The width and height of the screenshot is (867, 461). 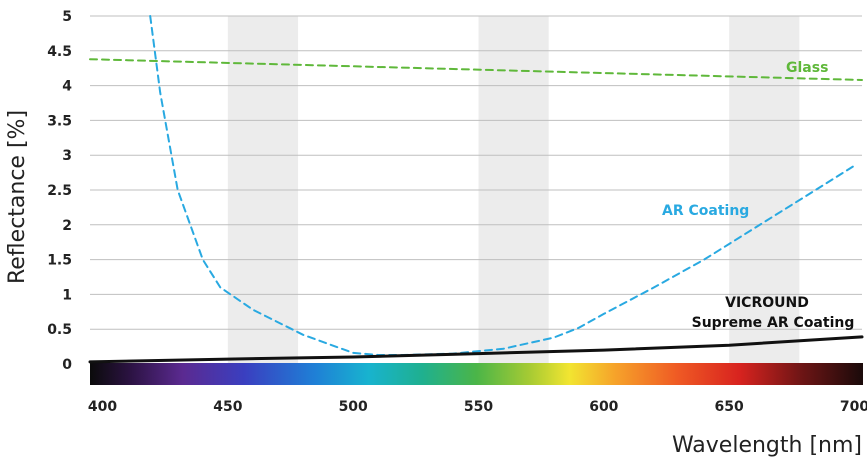 I want to click on y-tick-label: 2.5, so click(x=59, y=191).